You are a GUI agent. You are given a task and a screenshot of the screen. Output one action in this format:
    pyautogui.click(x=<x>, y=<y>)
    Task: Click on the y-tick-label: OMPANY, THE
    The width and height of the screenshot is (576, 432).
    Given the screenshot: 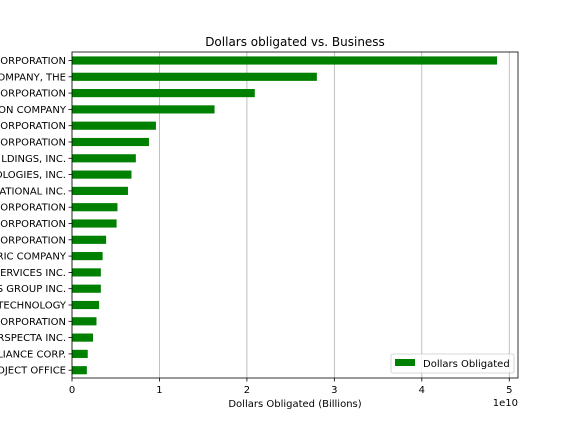 What is the action you would take?
    pyautogui.click(x=33, y=77)
    